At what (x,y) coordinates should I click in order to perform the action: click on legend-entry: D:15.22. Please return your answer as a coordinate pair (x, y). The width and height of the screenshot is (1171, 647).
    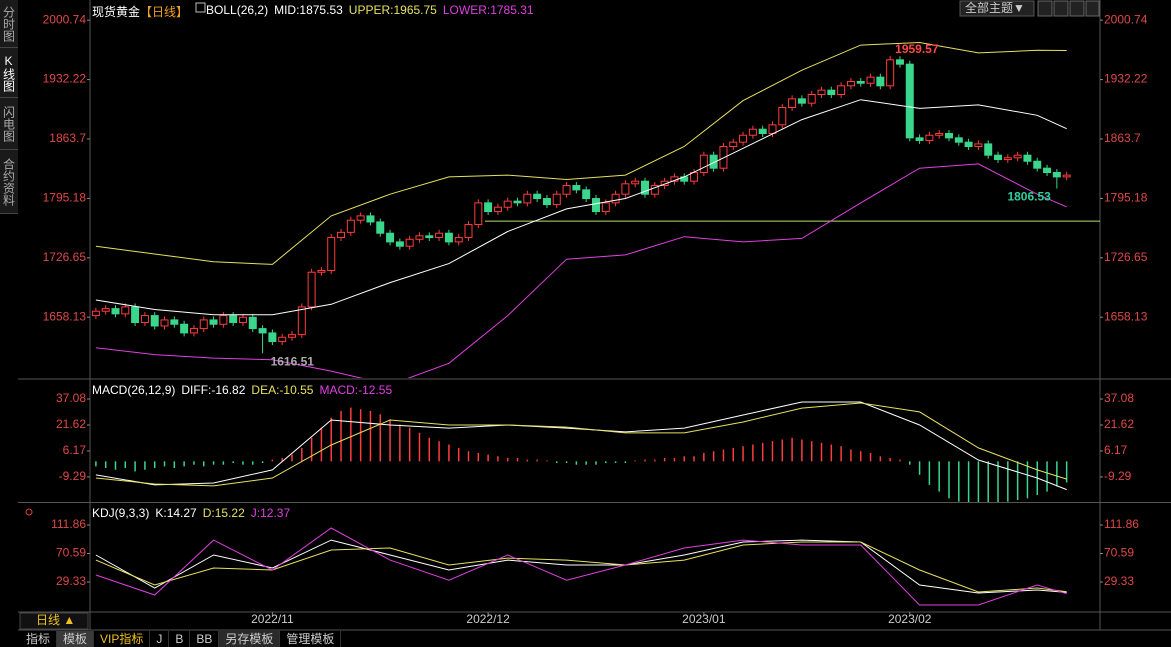
    Looking at the image, I should click on (223, 513).